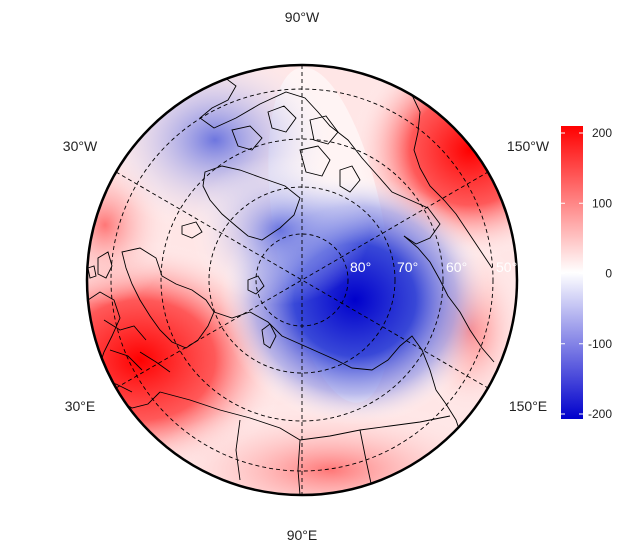  What do you see at coordinates (360, 267) in the screenshot?
I see `lat-label-80: 80°` at bounding box center [360, 267].